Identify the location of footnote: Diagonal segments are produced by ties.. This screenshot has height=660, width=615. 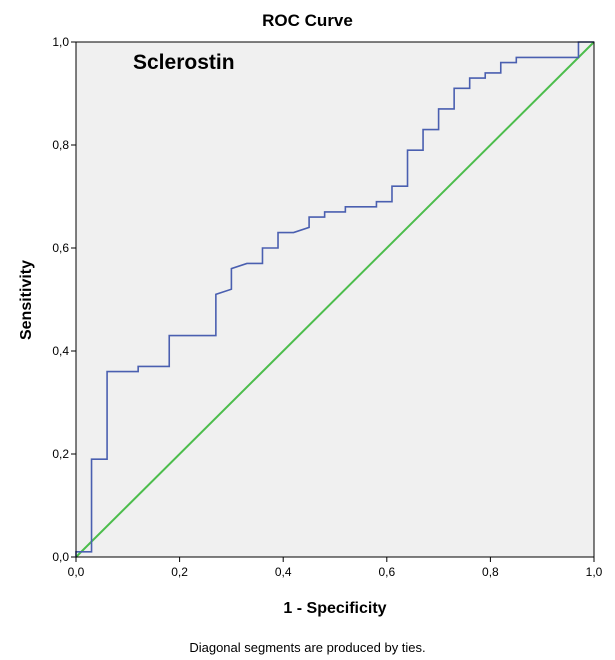
(307, 647).